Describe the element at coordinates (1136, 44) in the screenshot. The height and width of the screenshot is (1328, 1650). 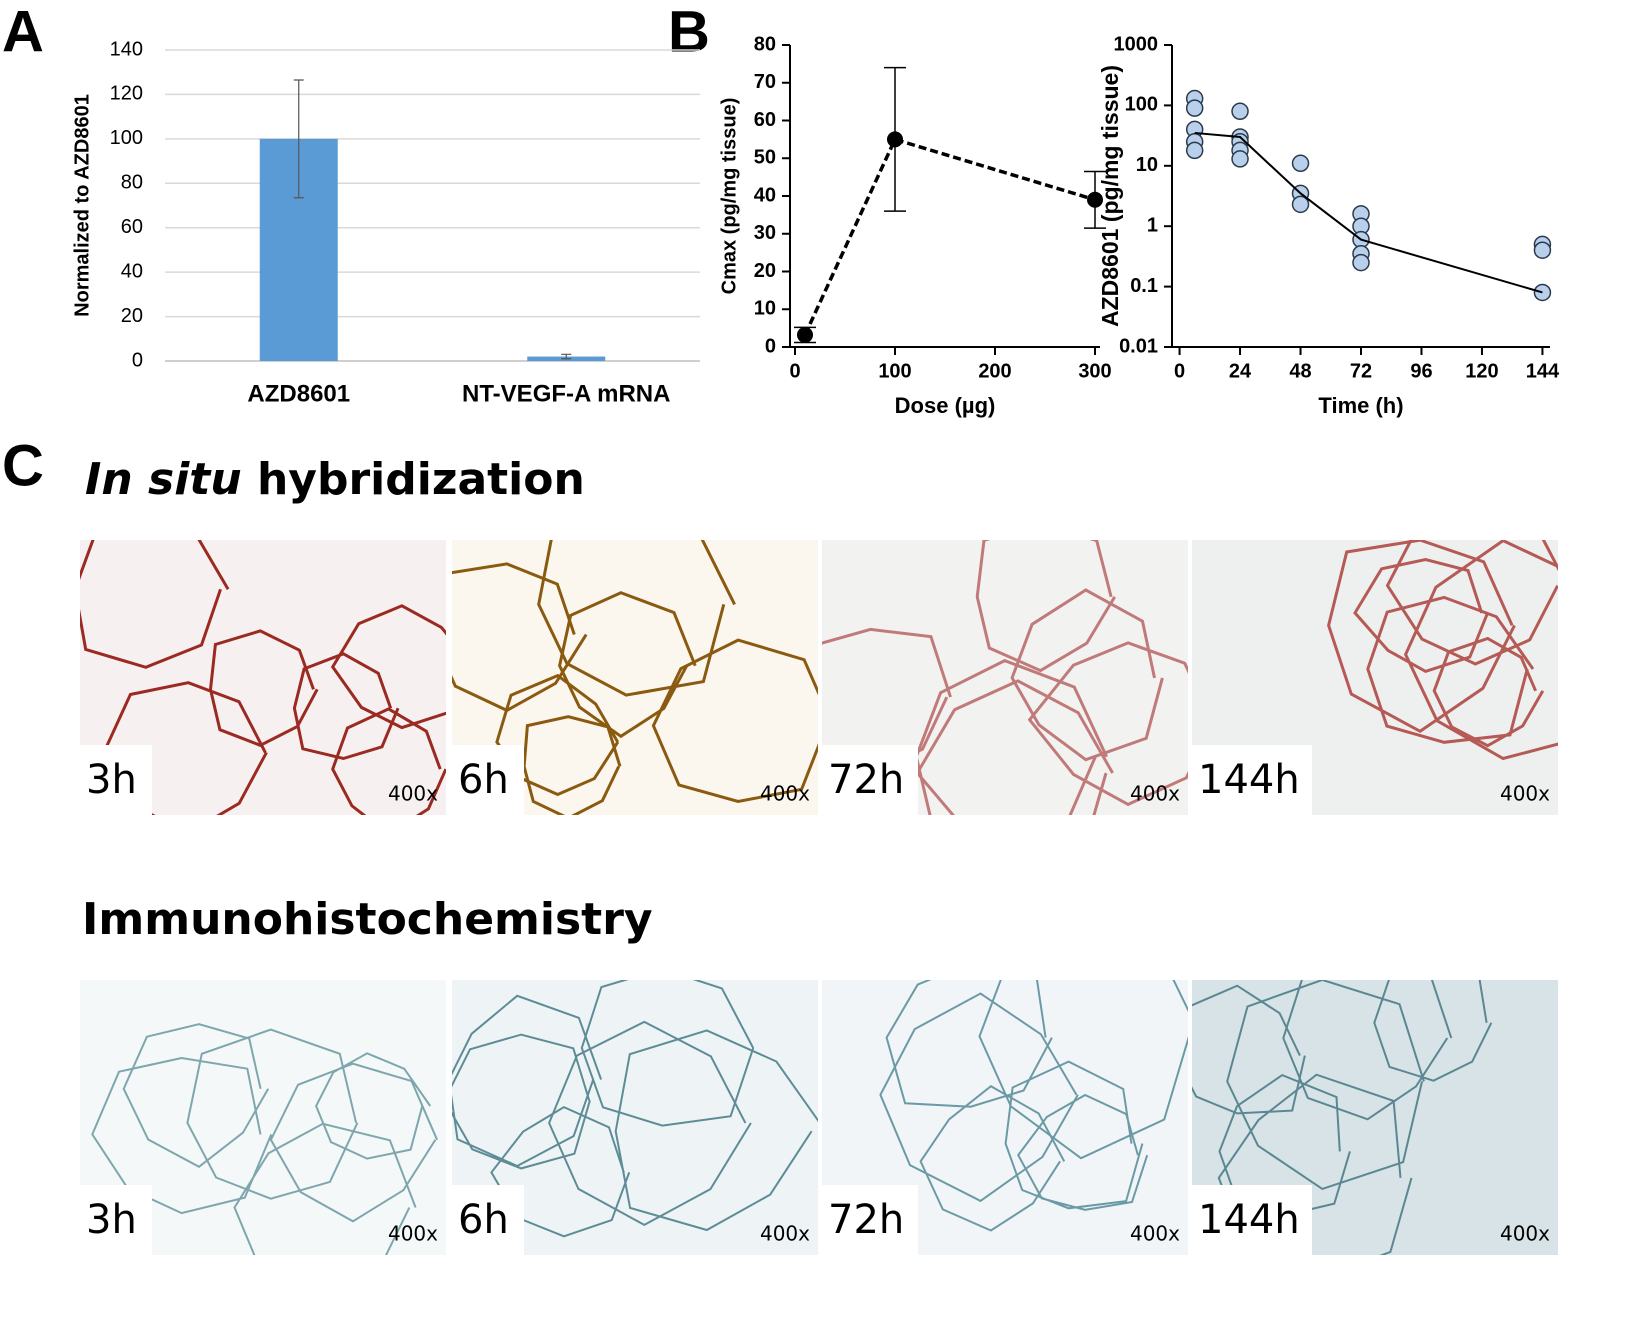
I see `y-tick-label: 1000` at that location.